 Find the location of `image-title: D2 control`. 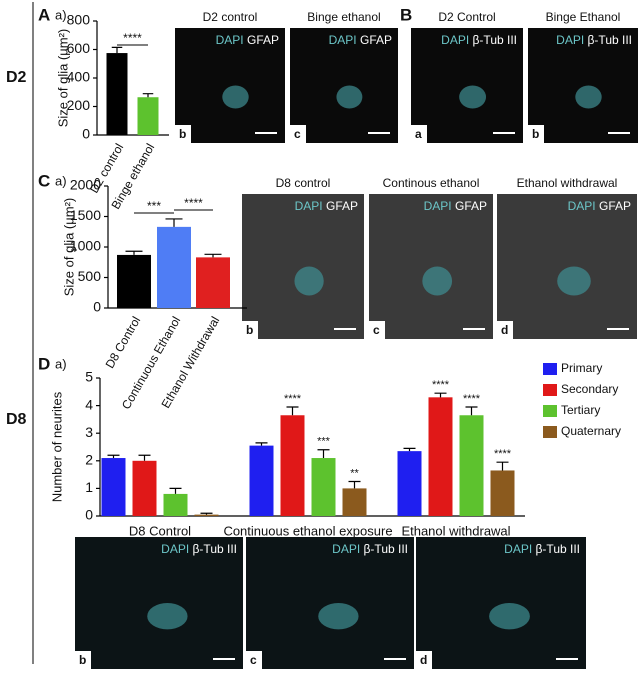

image-title: D2 control is located at coordinates (230, 17).